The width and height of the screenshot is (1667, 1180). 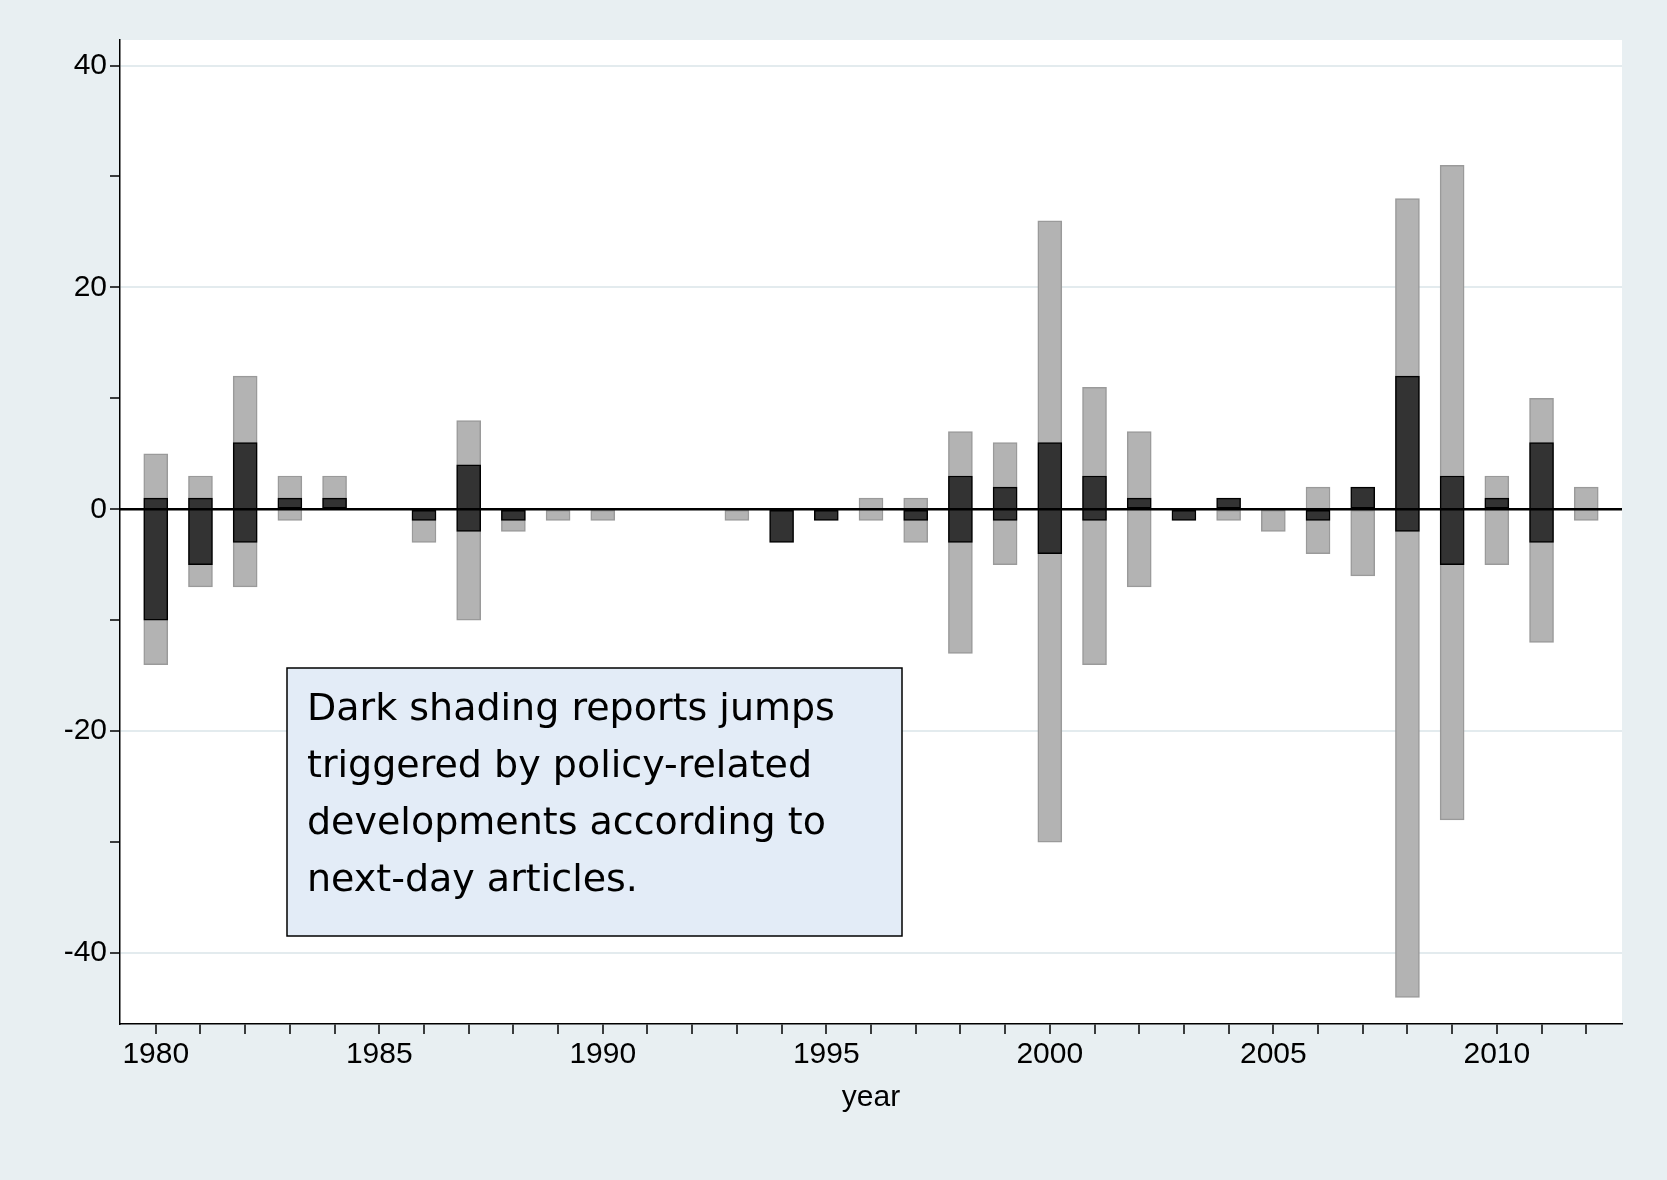 What do you see at coordinates (156, 1053) in the screenshot?
I see `x-tick-label: 1980` at bounding box center [156, 1053].